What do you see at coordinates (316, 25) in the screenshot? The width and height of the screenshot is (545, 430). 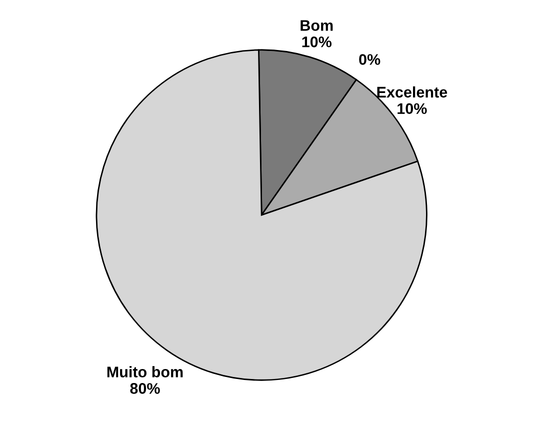 I see `slice-label: Bom` at bounding box center [316, 25].